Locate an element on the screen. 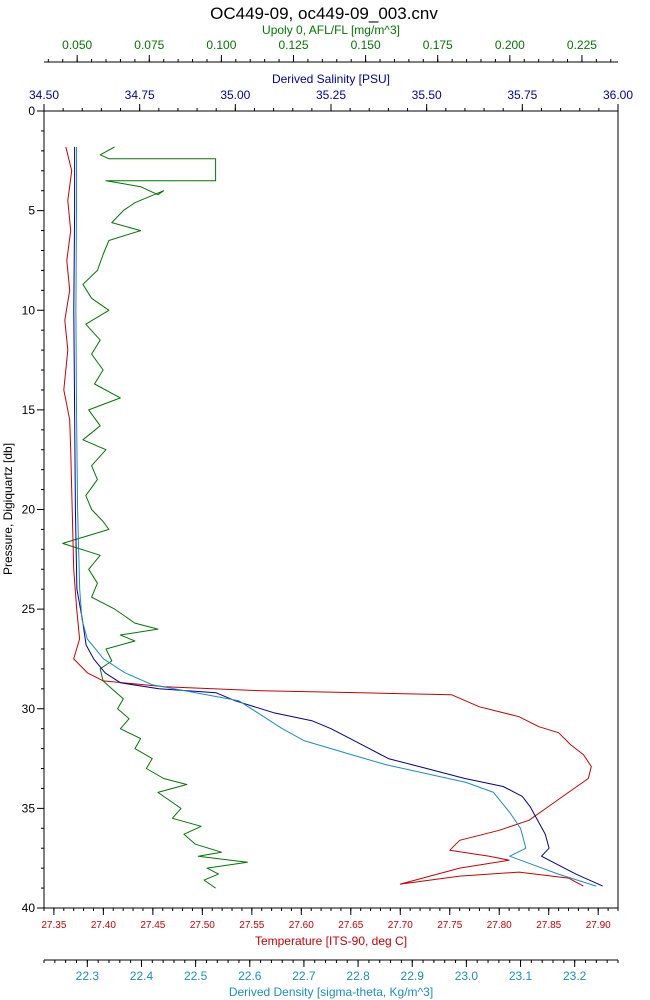 The width and height of the screenshot is (650, 1000). y-axis-title: Pressure, Digiquartz [db] is located at coordinates (8, 509).